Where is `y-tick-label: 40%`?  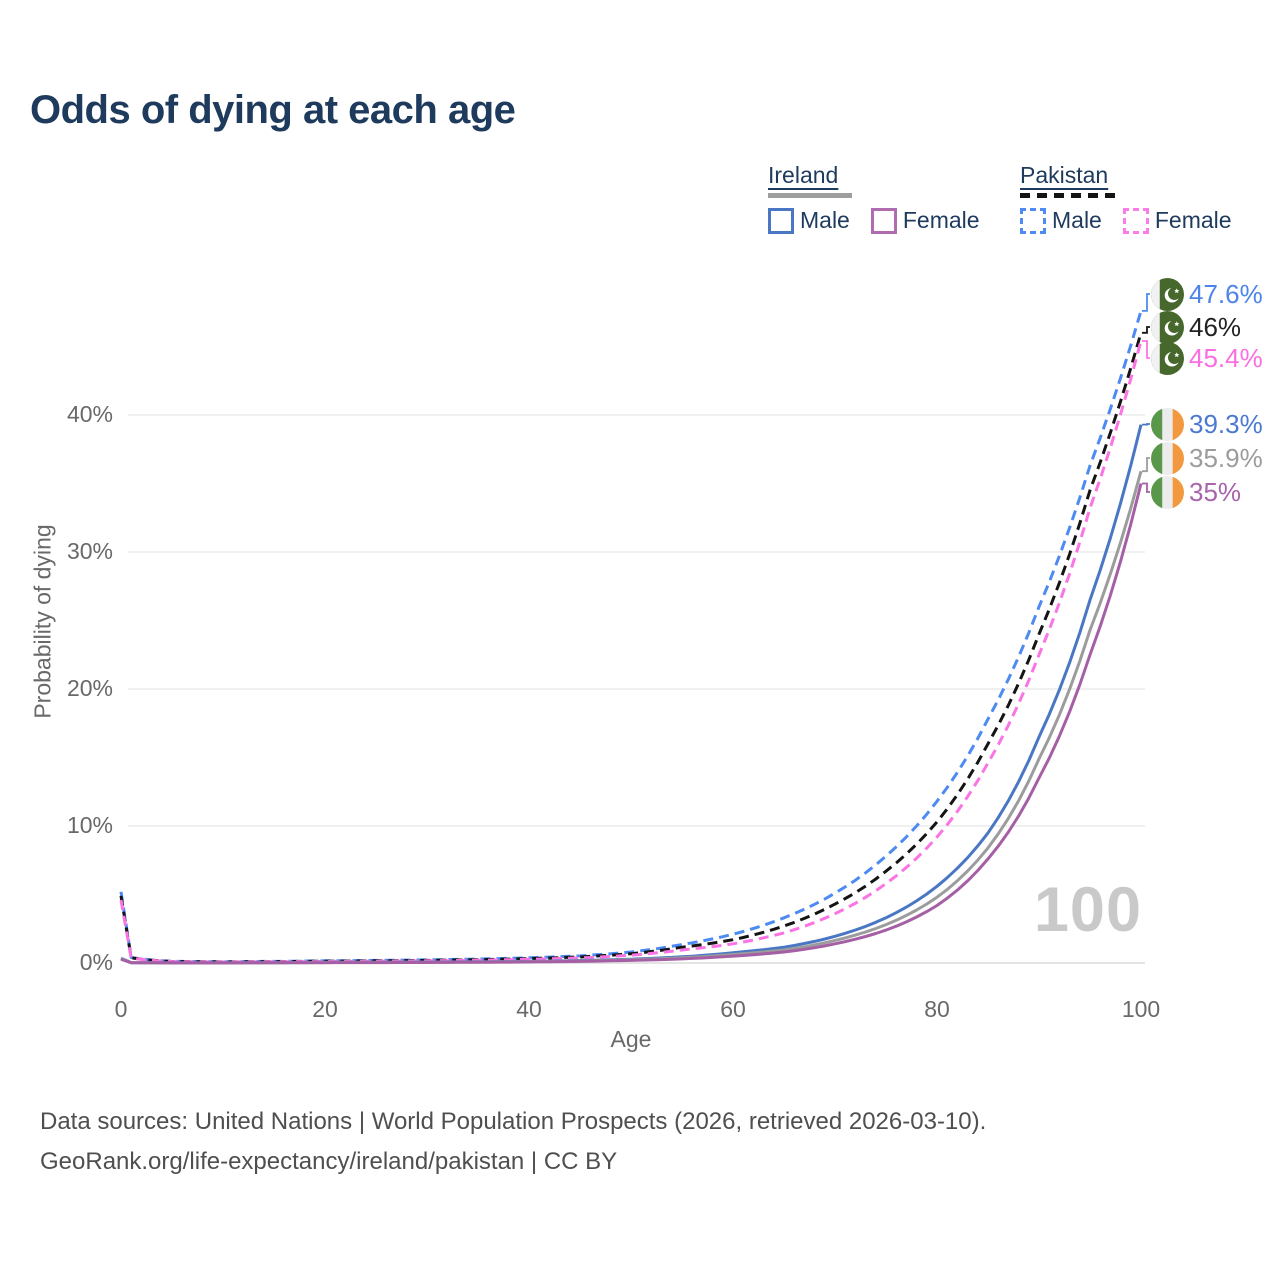
y-tick-label: 40% is located at coordinates (89, 414).